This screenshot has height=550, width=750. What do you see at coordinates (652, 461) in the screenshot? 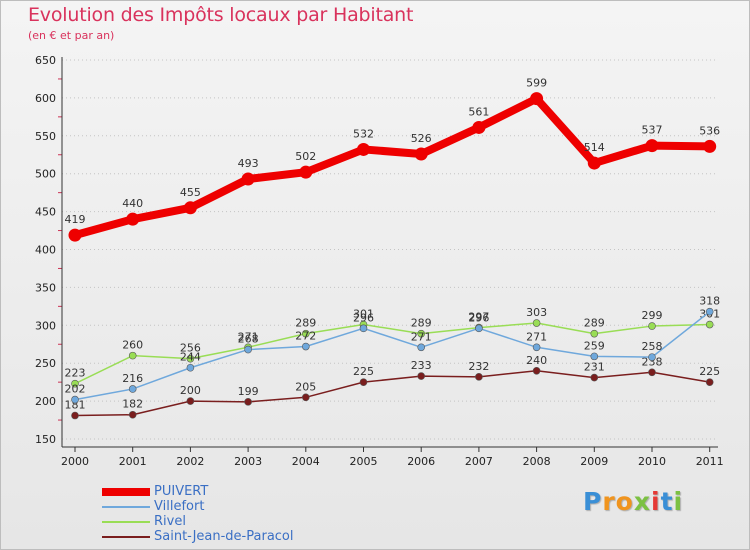
I see `x-tick-label: 2010` at bounding box center [652, 461].